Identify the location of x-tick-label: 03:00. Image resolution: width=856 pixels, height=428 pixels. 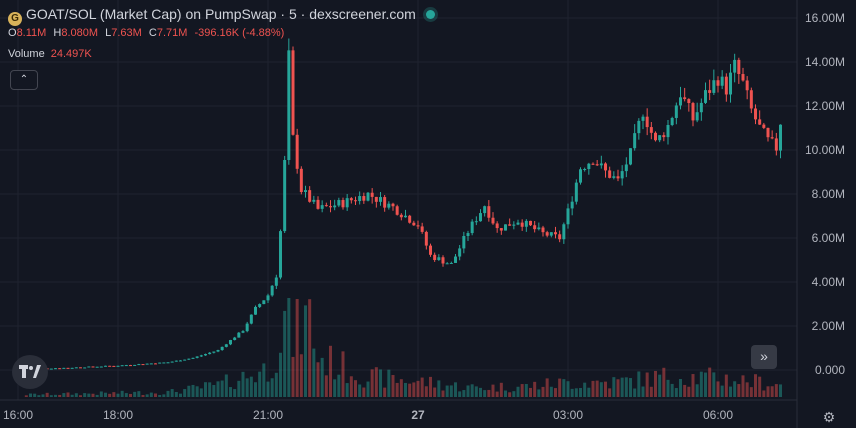
(568, 415).